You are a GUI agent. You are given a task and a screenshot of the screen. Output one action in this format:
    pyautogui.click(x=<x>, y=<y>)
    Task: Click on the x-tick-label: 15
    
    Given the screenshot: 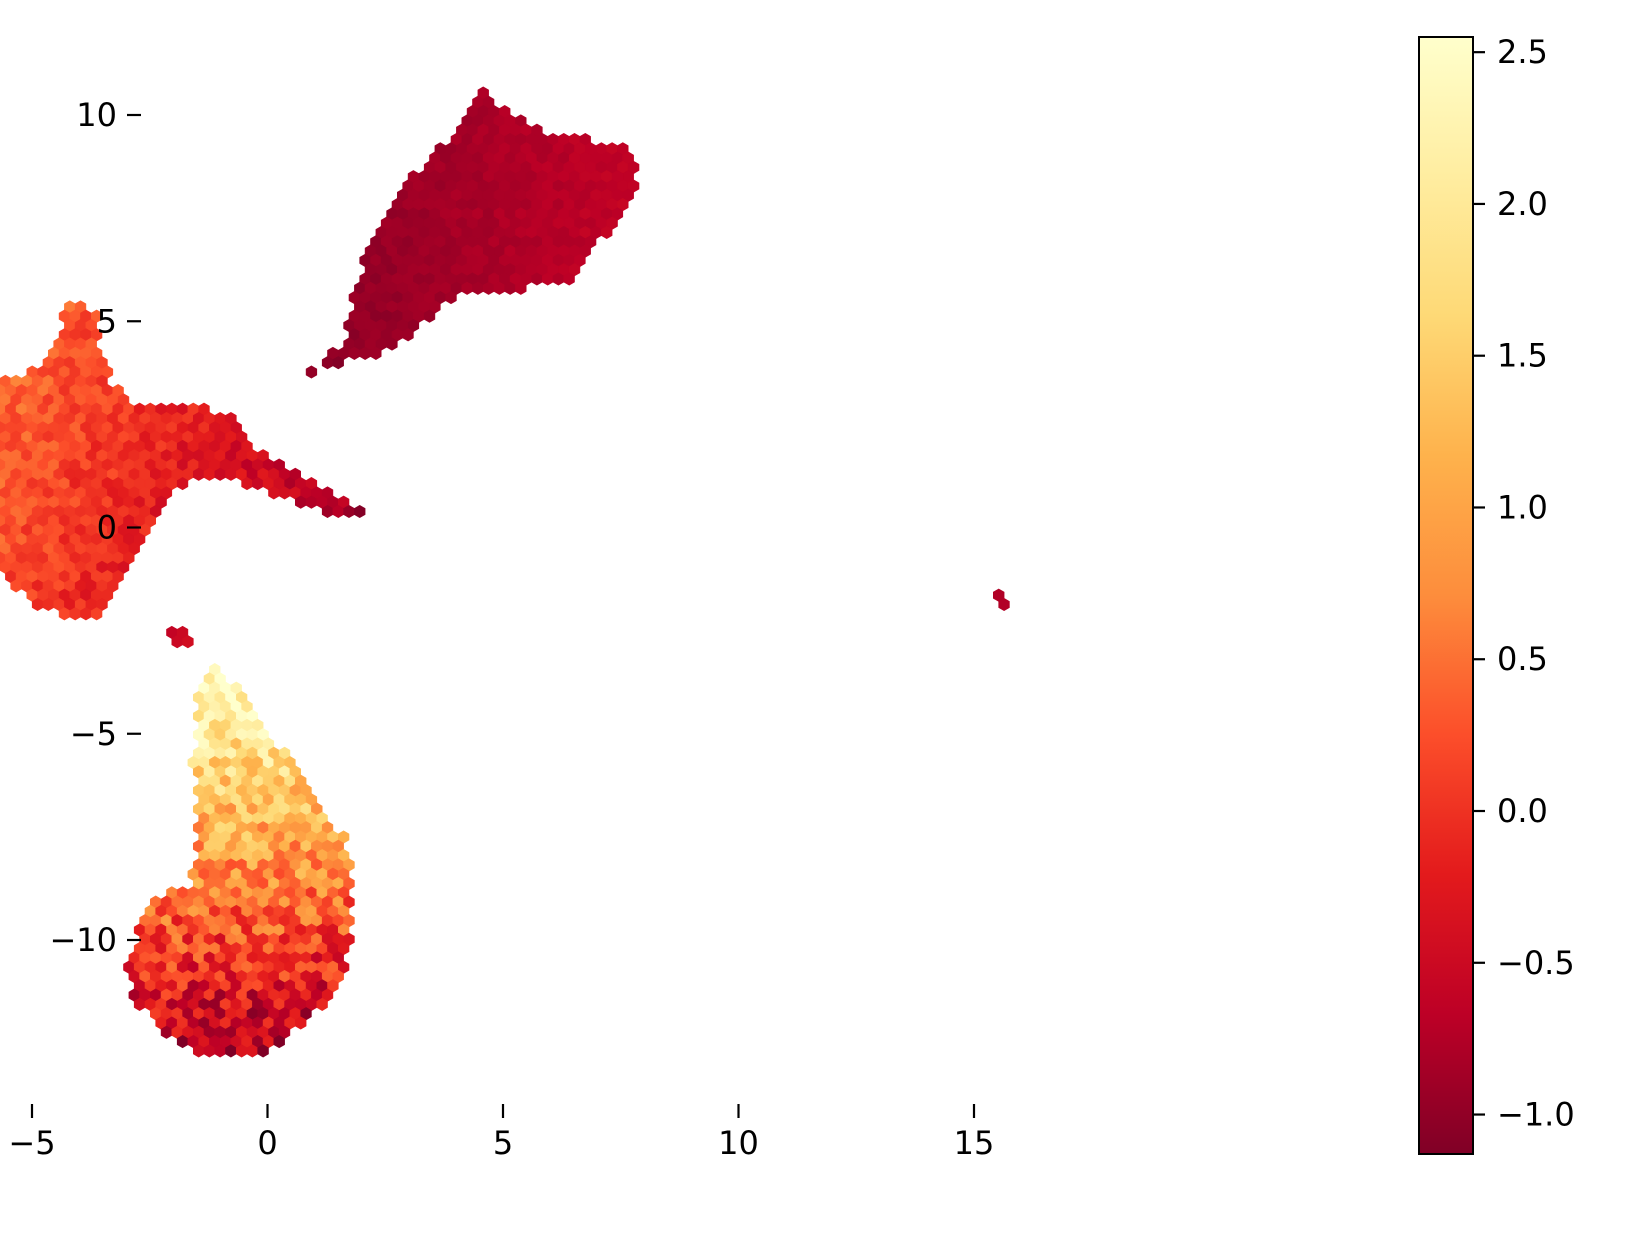 What is the action you would take?
    pyautogui.click(x=974, y=1143)
    